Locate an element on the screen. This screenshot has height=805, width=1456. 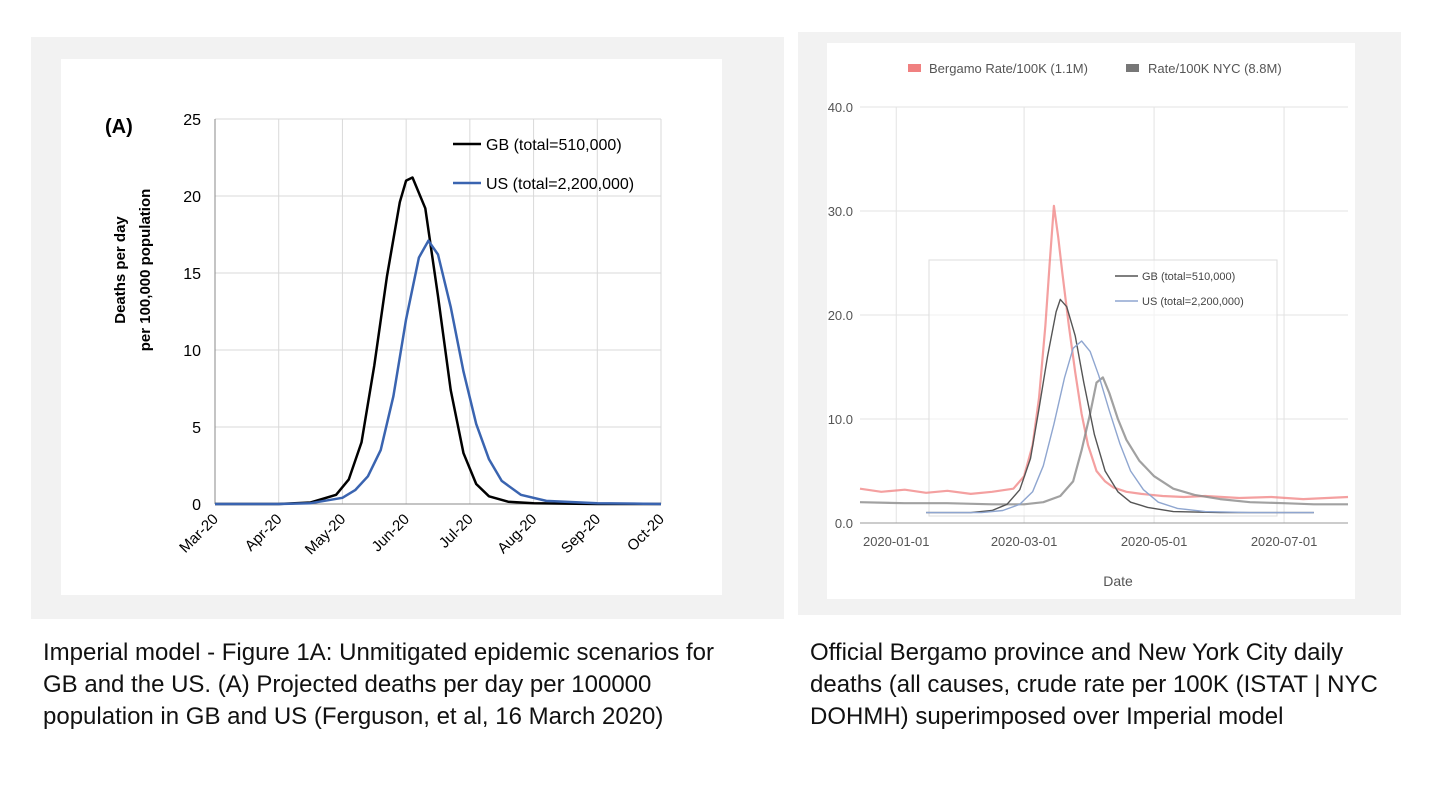
series-line-model-us is located at coordinates (1120, 427).